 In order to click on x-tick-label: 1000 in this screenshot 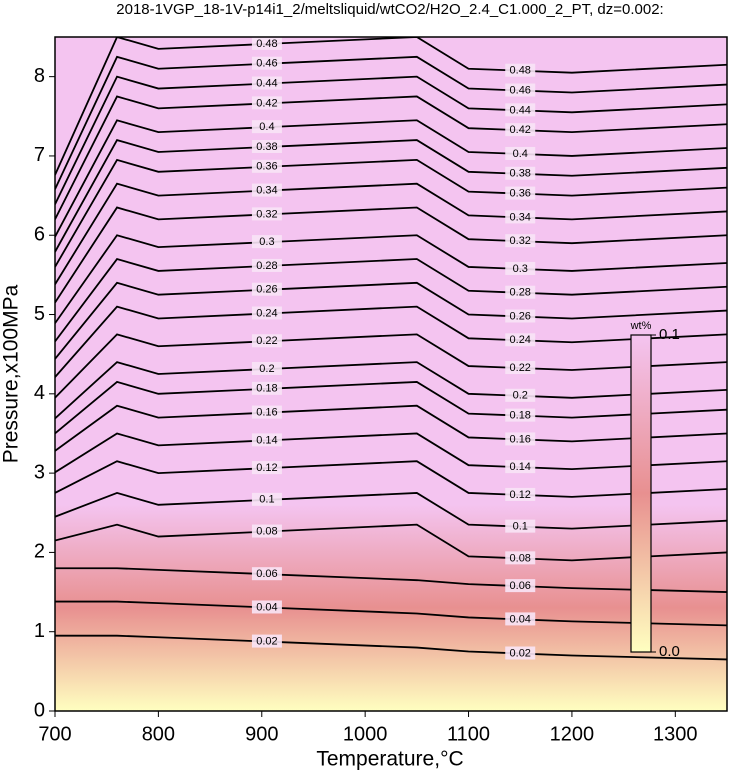, I will do `click(365, 734)`.